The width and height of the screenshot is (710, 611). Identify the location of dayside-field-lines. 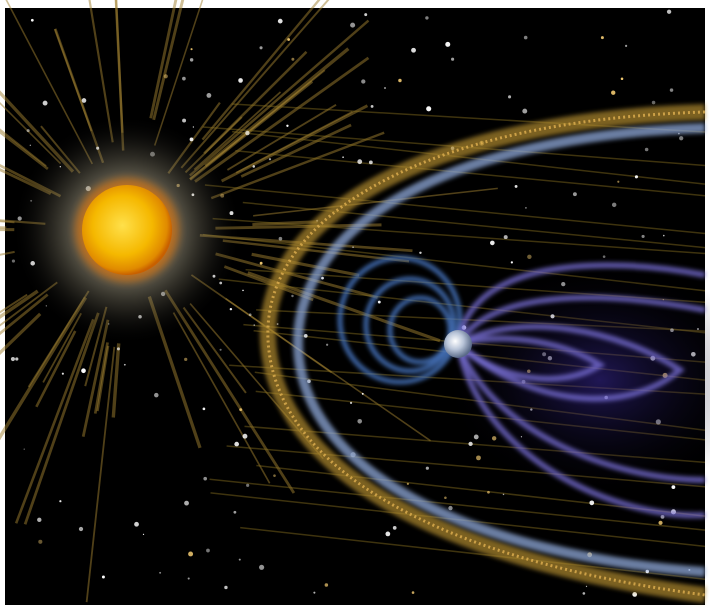
(400, 320).